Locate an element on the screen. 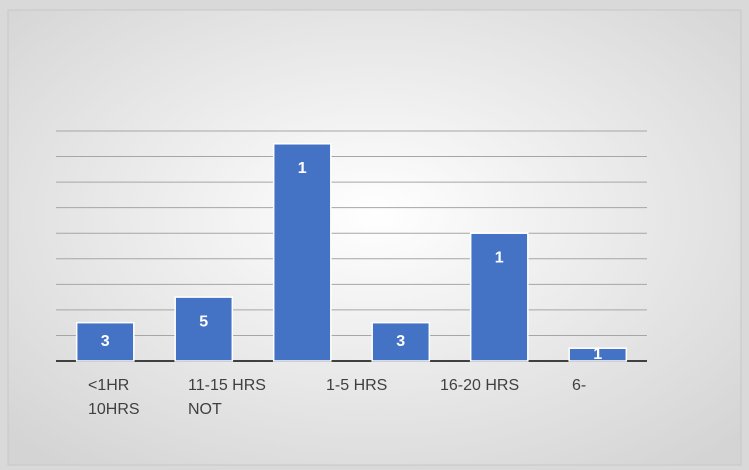 The width and height of the screenshot is (749, 470). x-label: 11-15 HRS is located at coordinates (227, 385).